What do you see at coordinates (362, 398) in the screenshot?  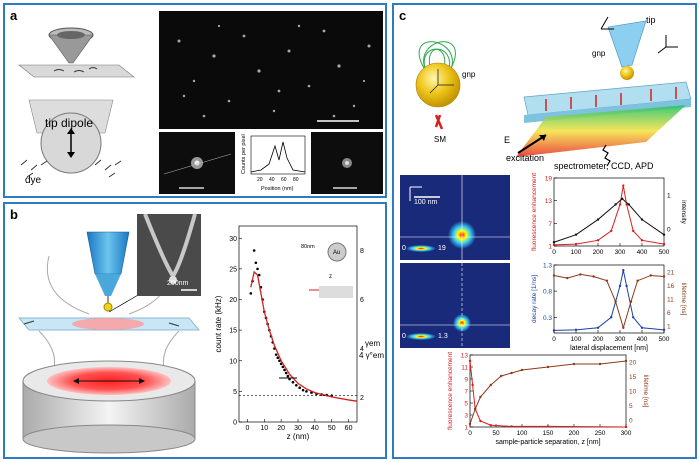 I see `right-tick-label: 2` at bounding box center [362, 398].